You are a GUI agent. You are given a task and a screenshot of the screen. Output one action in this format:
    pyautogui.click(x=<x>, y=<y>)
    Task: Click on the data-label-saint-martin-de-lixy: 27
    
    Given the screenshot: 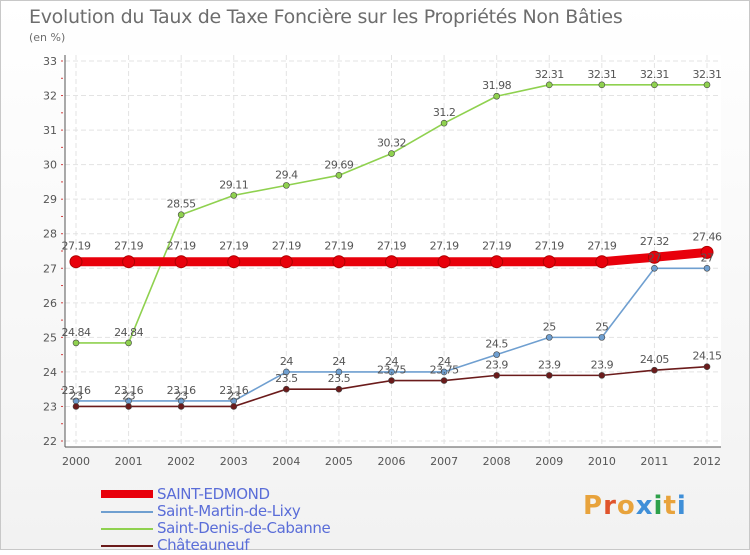 What is the action you would take?
    pyautogui.click(x=707, y=257)
    